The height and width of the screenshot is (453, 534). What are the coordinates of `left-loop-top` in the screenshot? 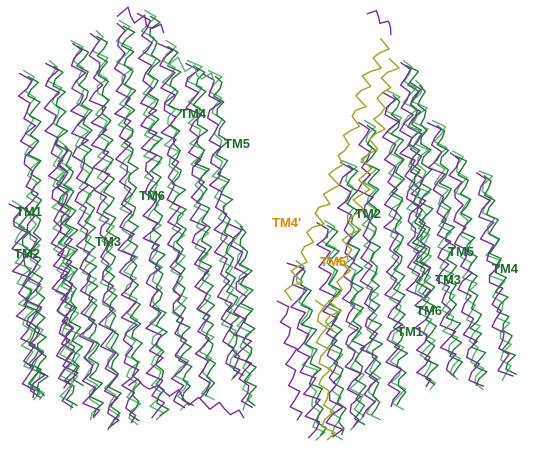 It's located at (140, 20).